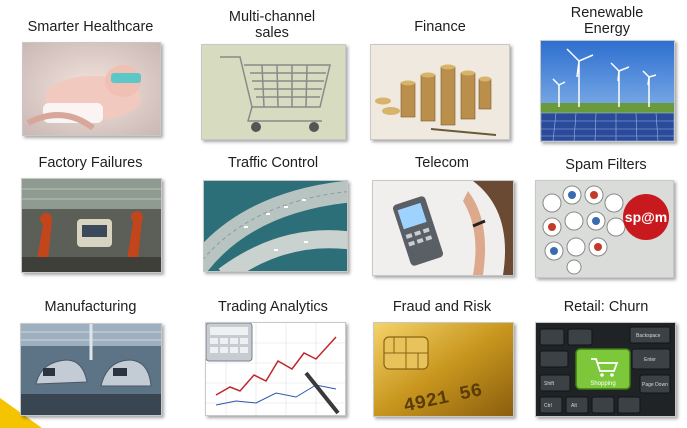  I want to click on tile-label: Smarter Healthcare, so click(90, 27).